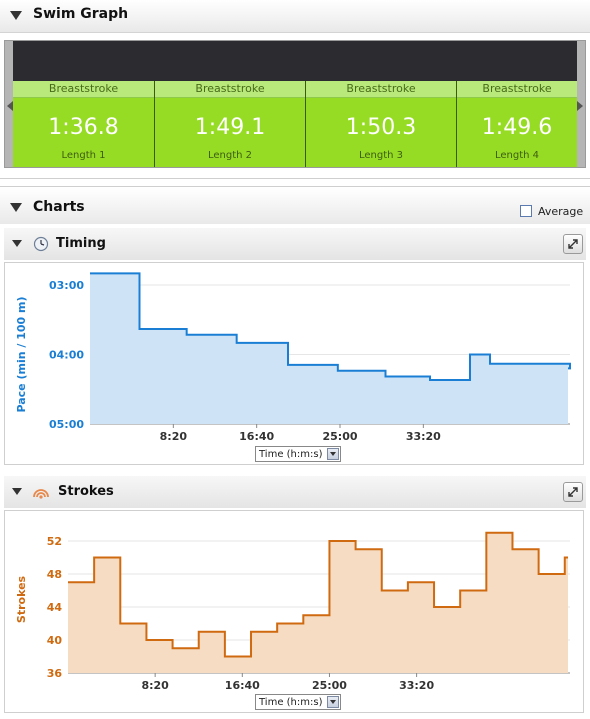 The width and height of the screenshot is (590, 719). What do you see at coordinates (381, 155) in the screenshot?
I see `length-label: Length 3` at bounding box center [381, 155].